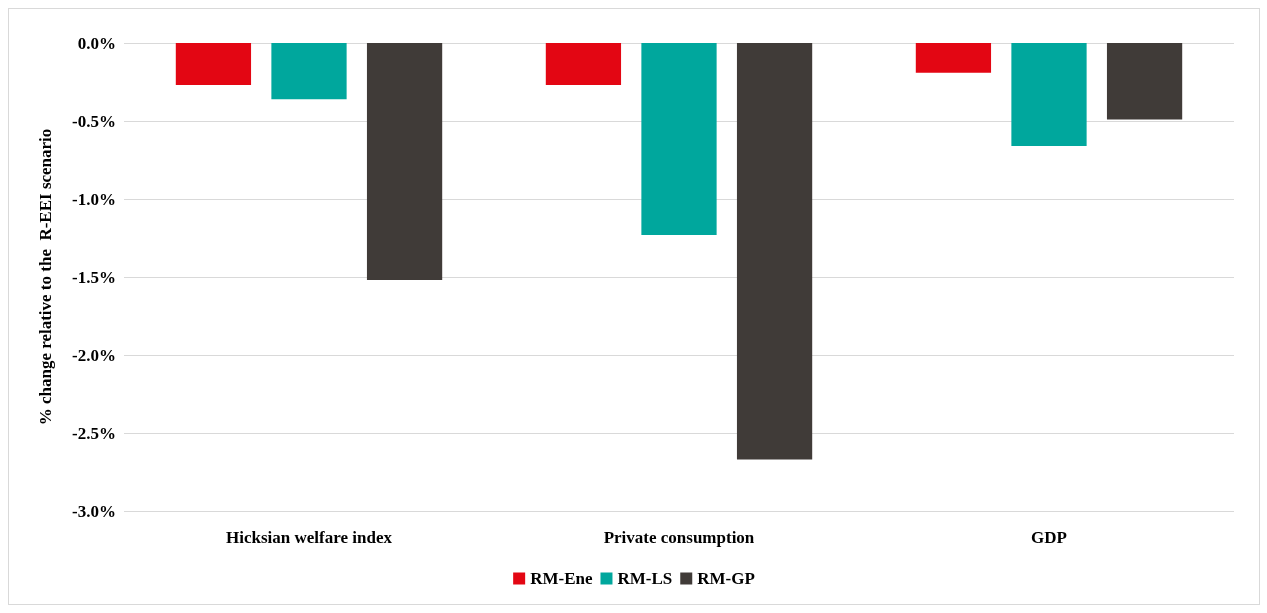 Image resolution: width=1267 pixels, height=613 pixels. I want to click on y-tick-label: -2.5%, so click(94, 433).